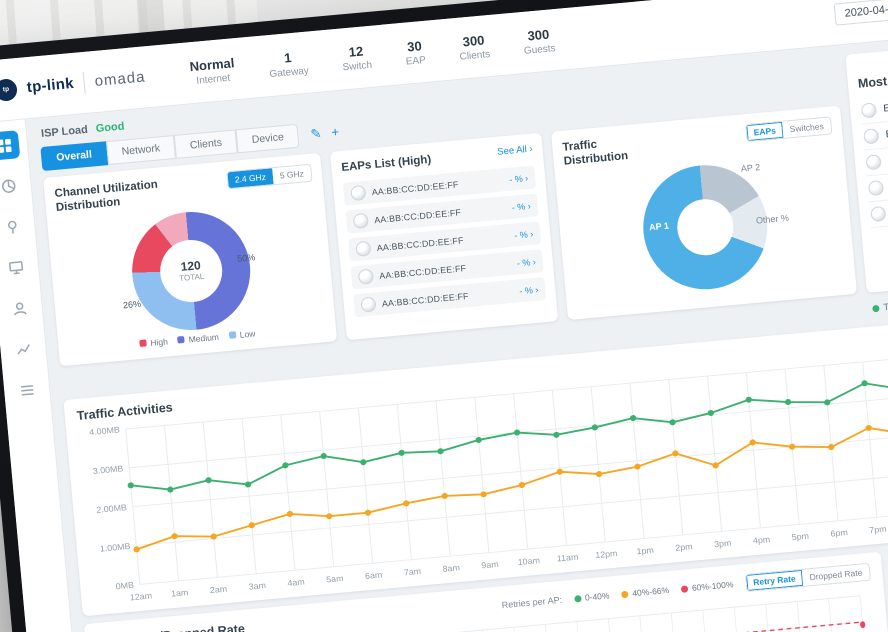  I want to click on stat-internet: Normal Internet, so click(212, 71).